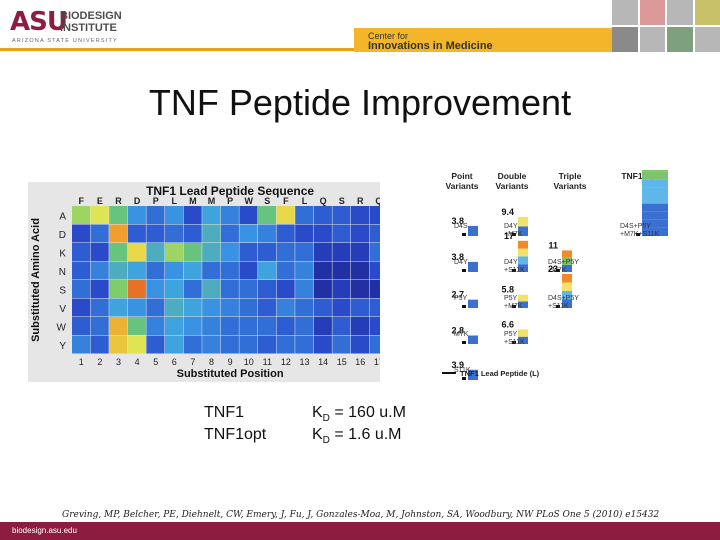 The height and width of the screenshot is (540, 720). What do you see at coordinates (91, 16) in the screenshot?
I see `institute-line1: BIODESIGN` at bounding box center [91, 16].